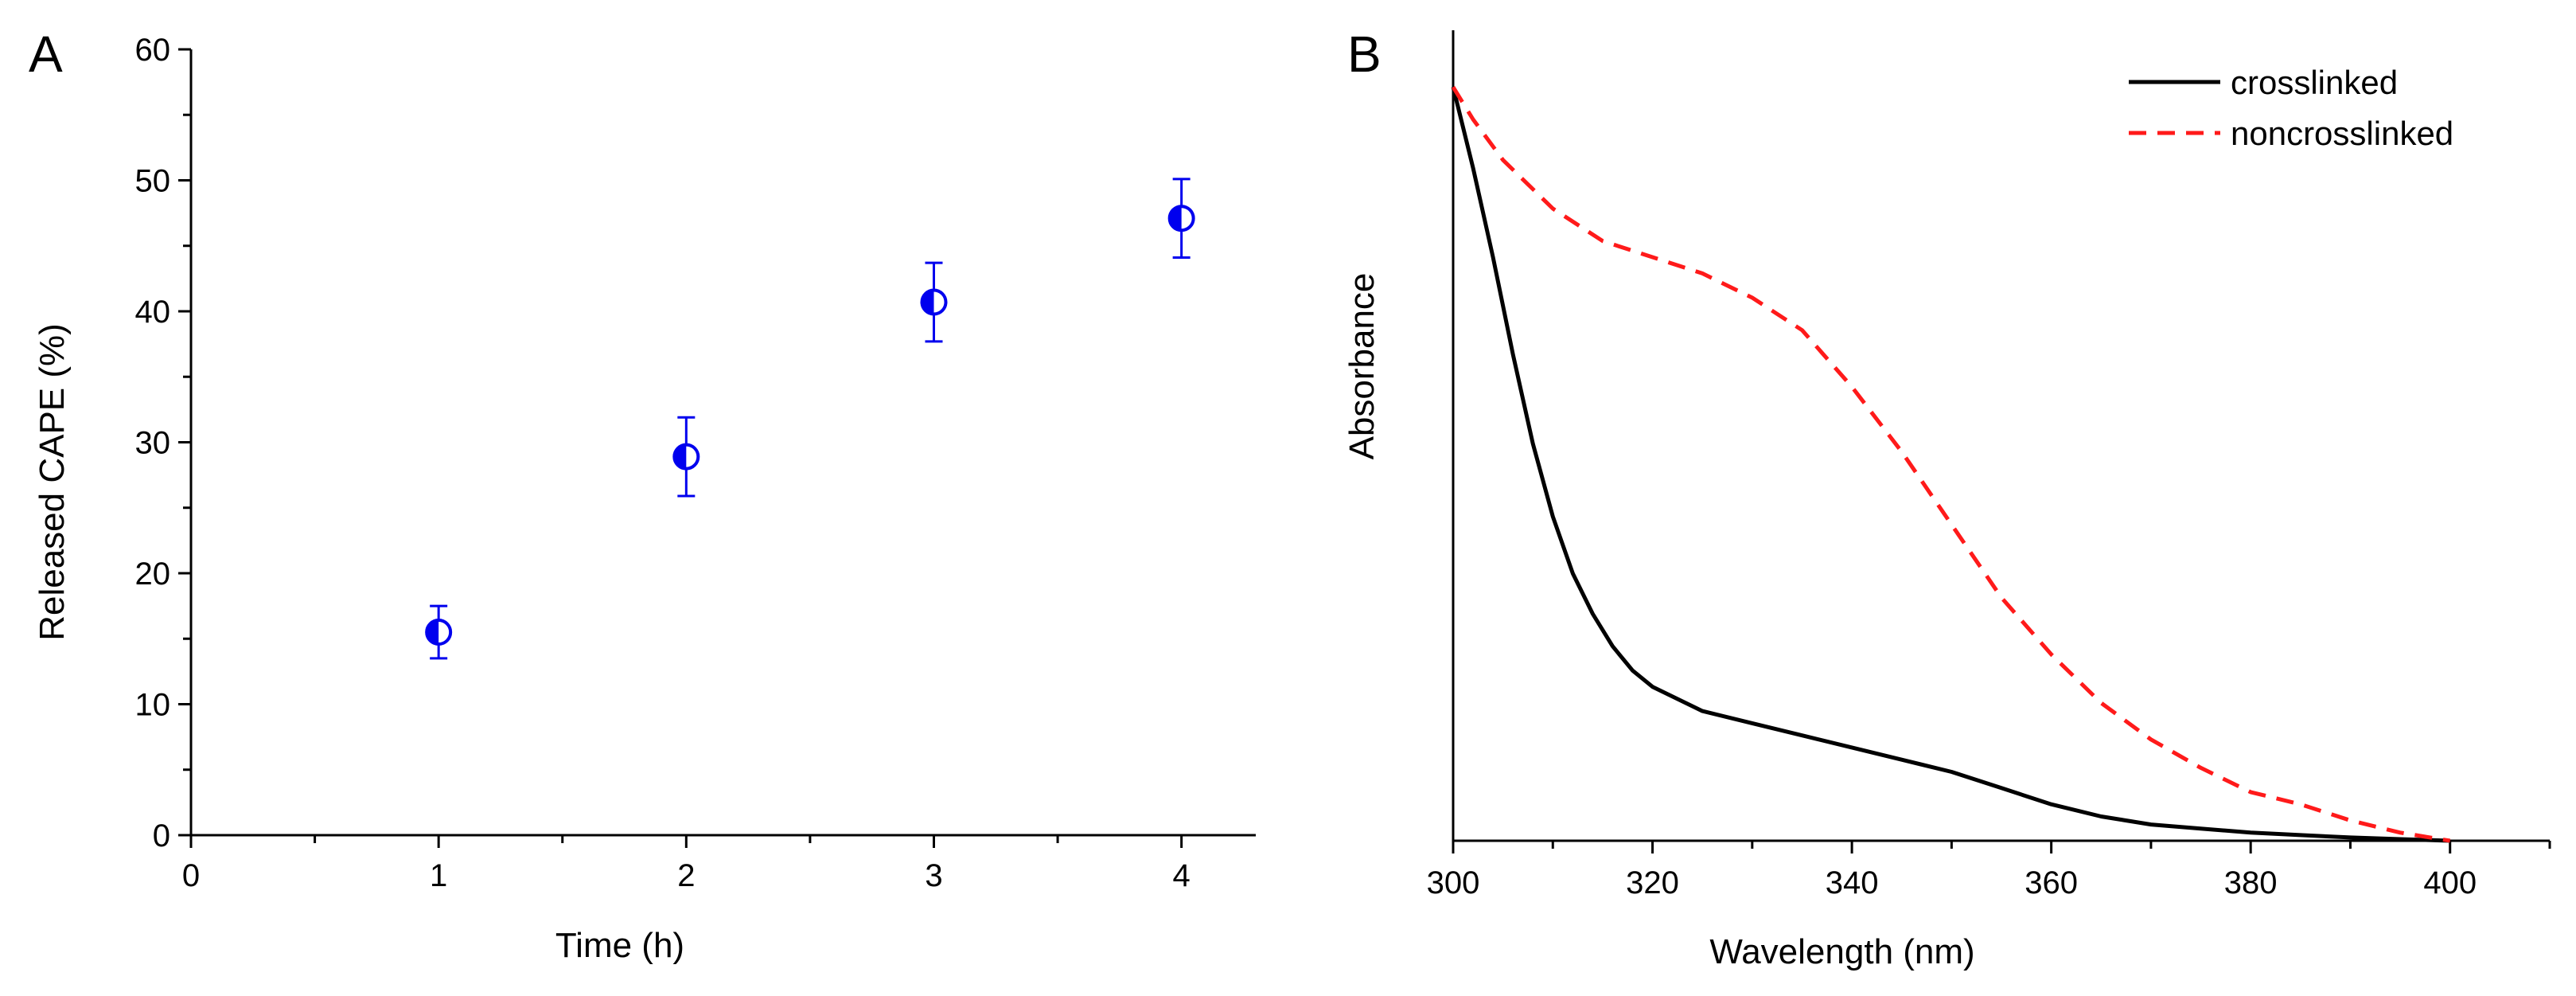 The height and width of the screenshot is (996, 2576). What do you see at coordinates (191, 876) in the screenshot?
I see `x-tick-label: 0` at bounding box center [191, 876].